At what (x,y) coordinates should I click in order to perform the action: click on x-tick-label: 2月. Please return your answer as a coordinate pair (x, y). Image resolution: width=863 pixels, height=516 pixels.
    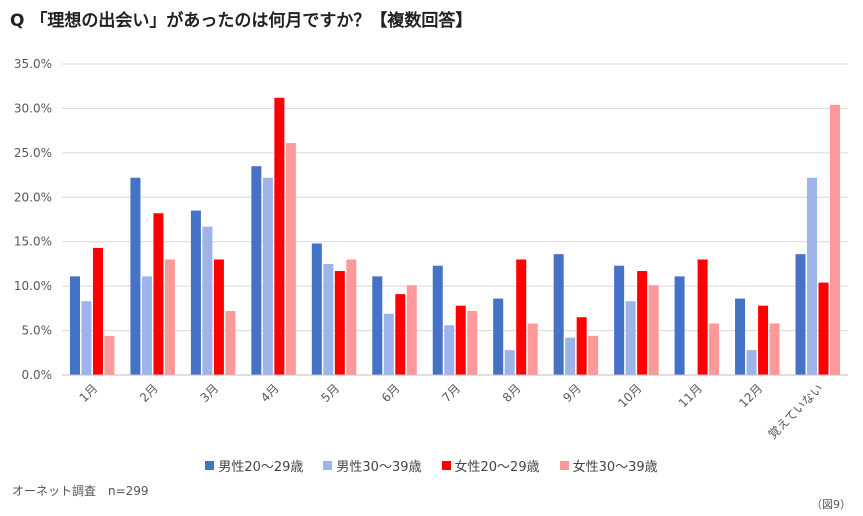
    Looking at the image, I should click on (149, 393).